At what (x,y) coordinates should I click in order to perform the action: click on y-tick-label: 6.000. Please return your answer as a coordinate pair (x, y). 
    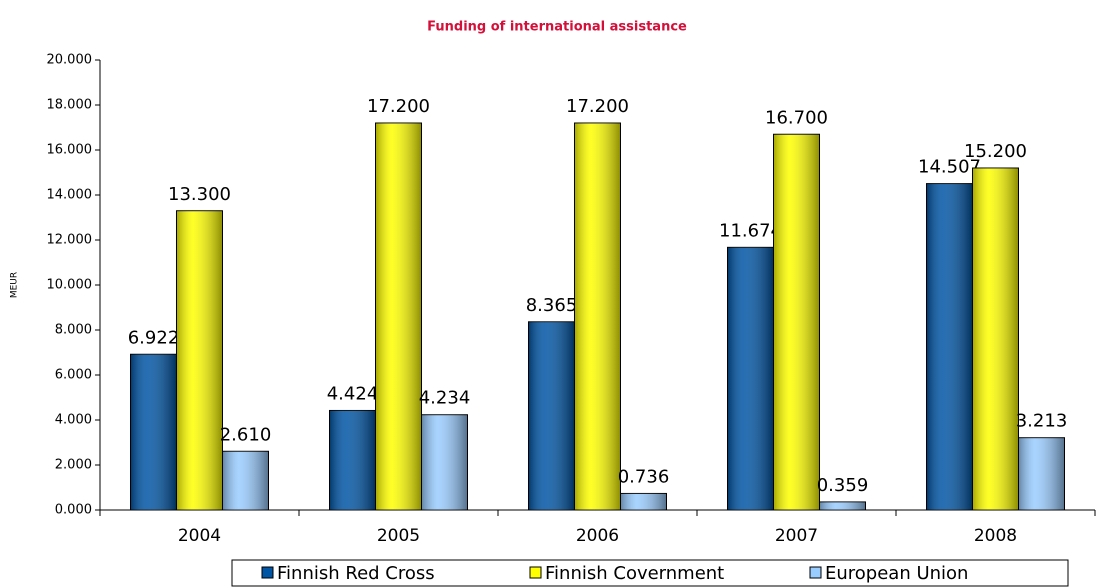
    Looking at the image, I should click on (73, 375).